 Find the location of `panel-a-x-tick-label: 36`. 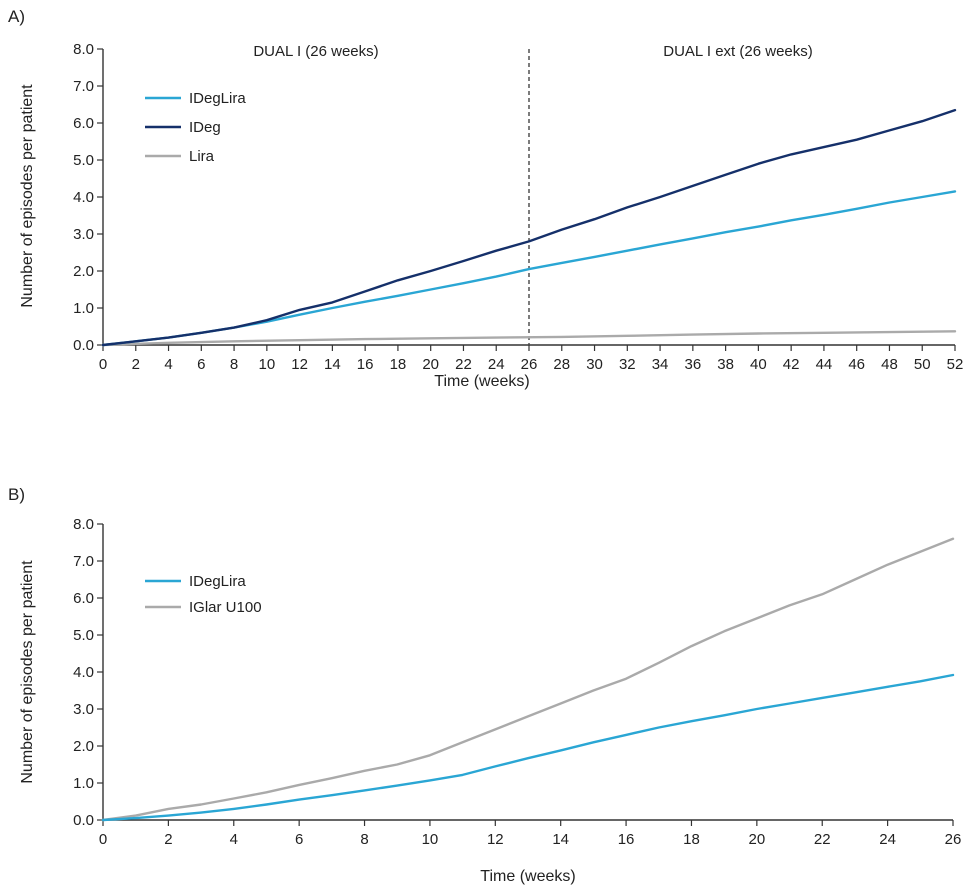

panel-a-x-tick-label: 36 is located at coordinates (693, 364).